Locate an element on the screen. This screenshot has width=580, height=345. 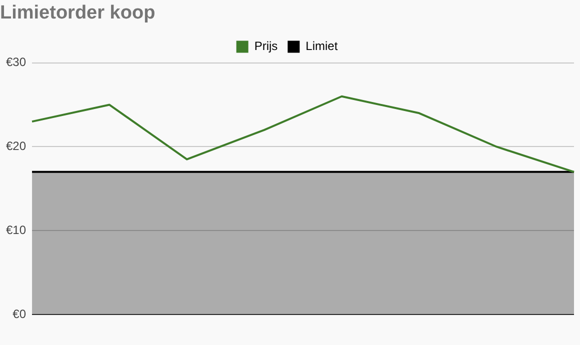
legend-label: Prijs is located at coordinates (266, 46).